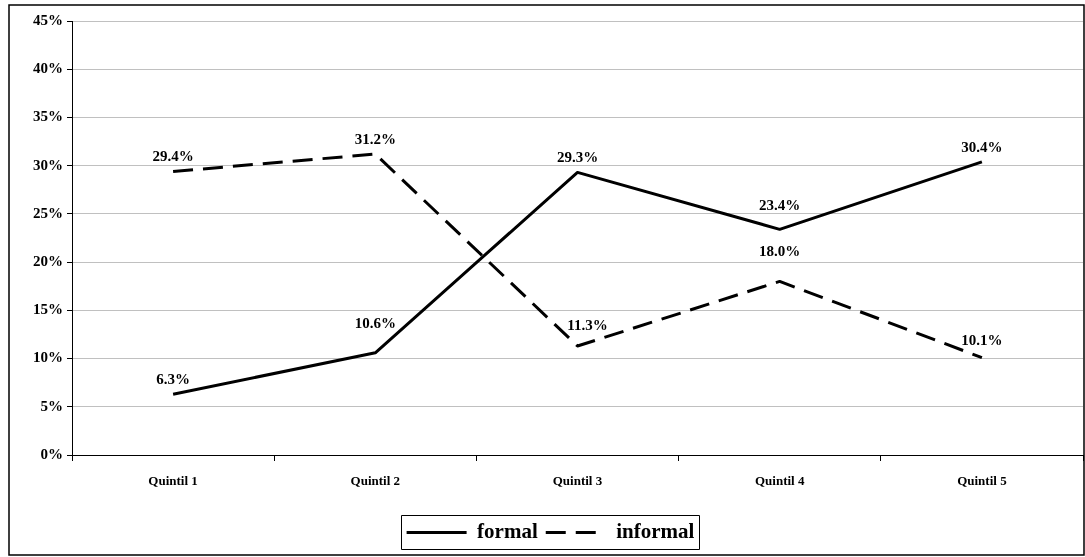 This screenshot has height=557, width=1085. I want to click on data-label: 30.4%, so click(982, 146).